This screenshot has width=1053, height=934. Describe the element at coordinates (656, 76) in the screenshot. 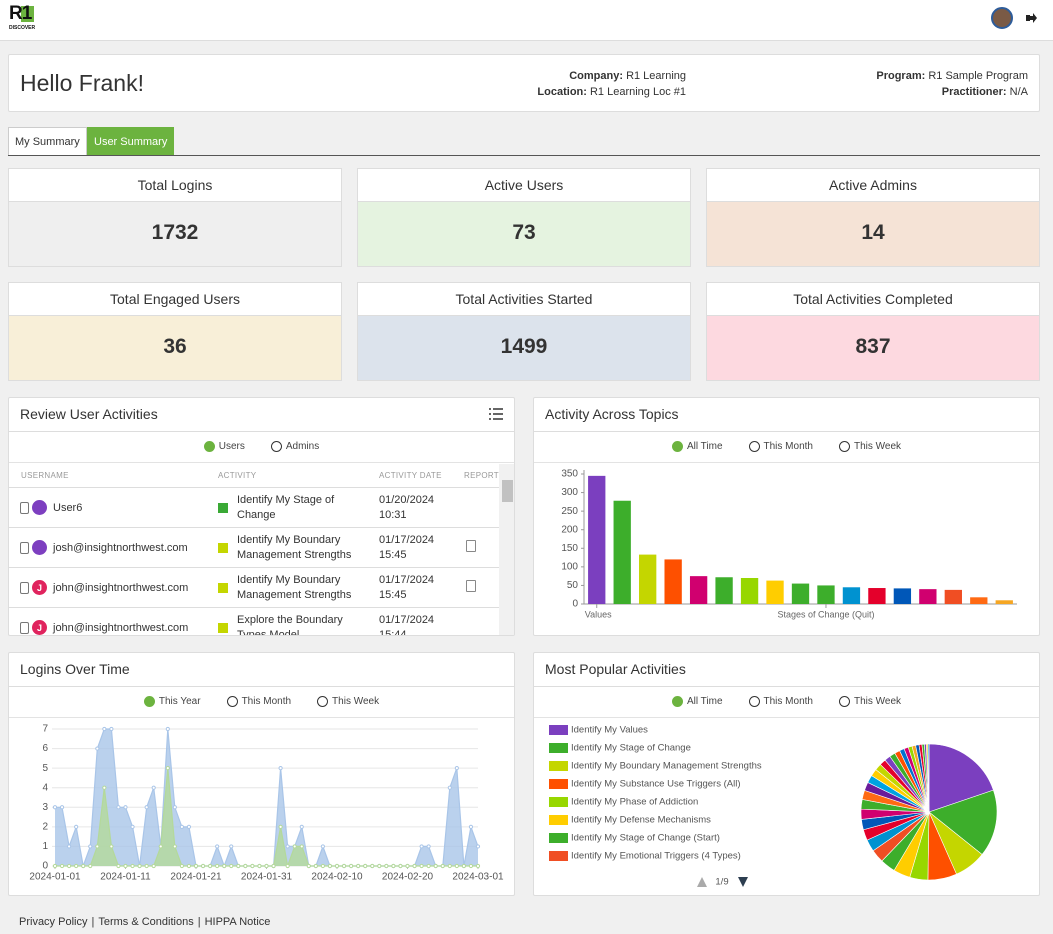

I see `value: R1 Learning` at that location.